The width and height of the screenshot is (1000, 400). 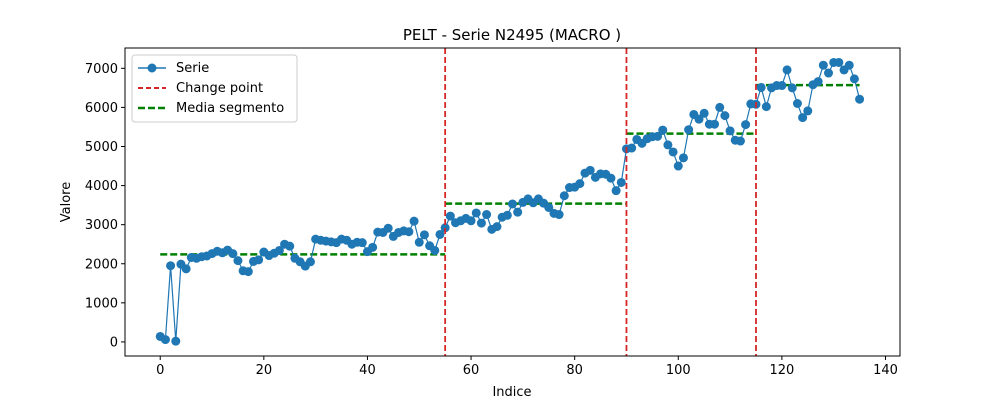 I want to click on legend-series-label: Serie, so click(x=192, y=68).